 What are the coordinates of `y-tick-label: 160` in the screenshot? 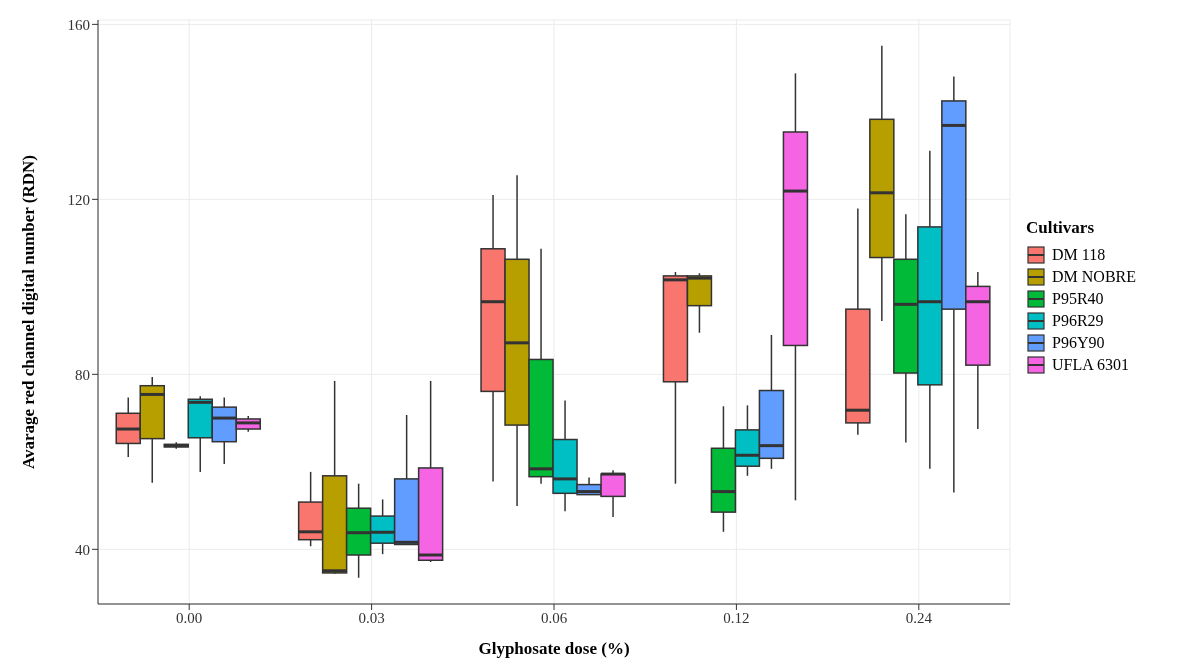 It's located at (78, 24).